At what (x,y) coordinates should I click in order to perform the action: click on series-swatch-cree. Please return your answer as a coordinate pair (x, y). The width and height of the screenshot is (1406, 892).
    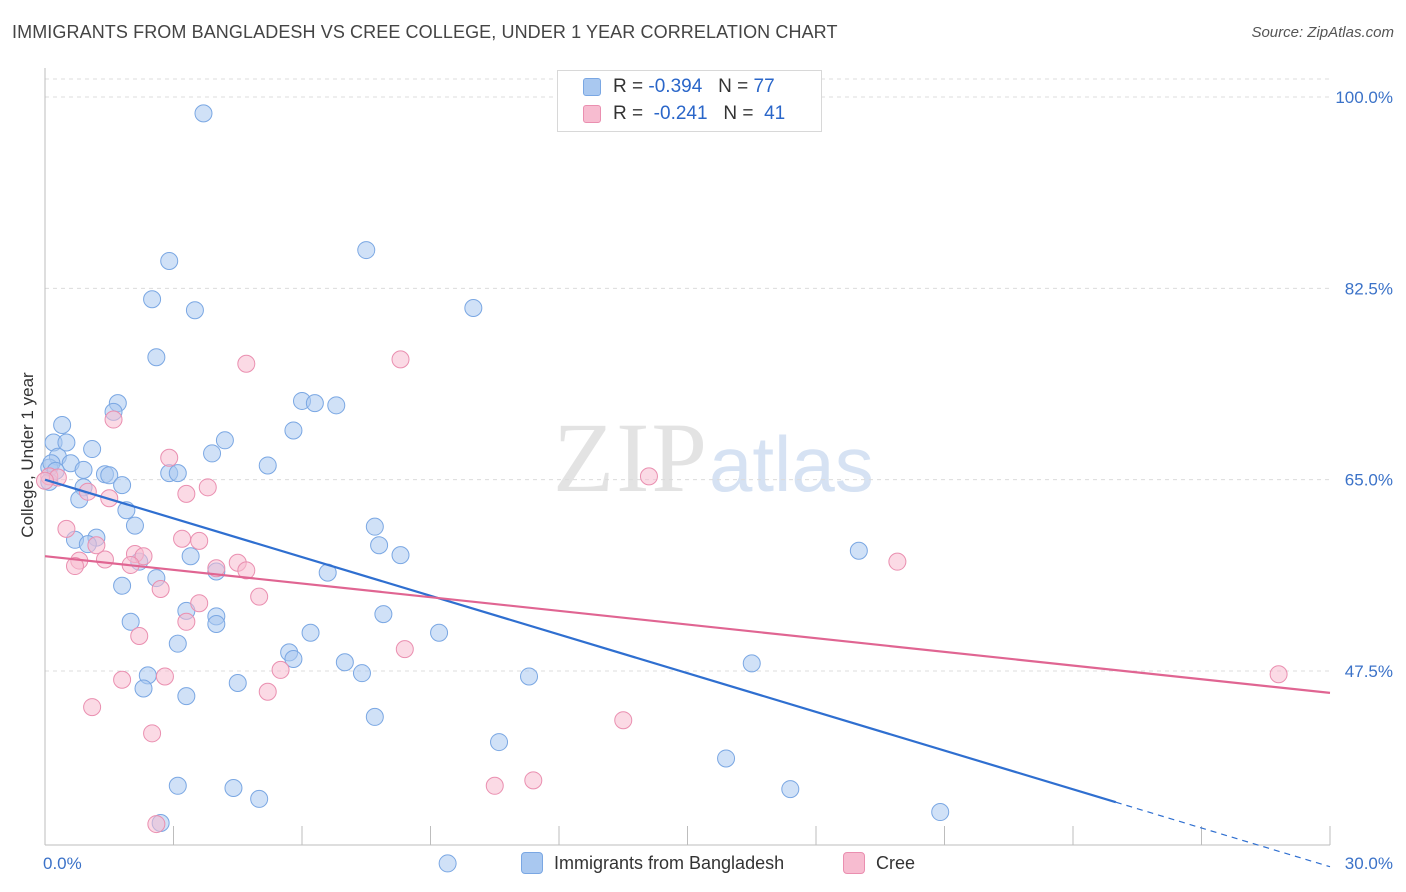
    Looking at the image, I should click on (854, 863).